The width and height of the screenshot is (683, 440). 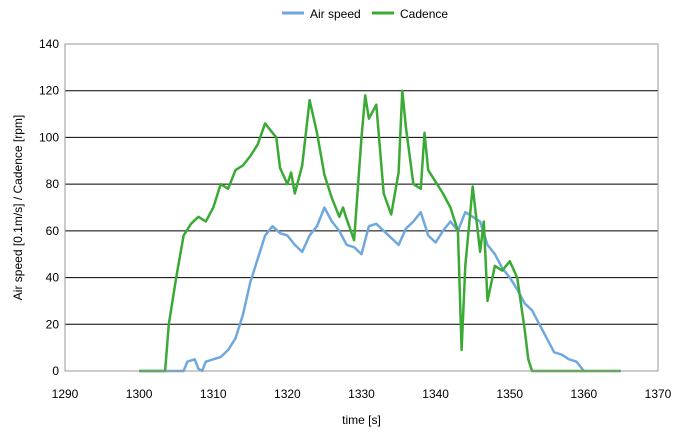 I want to click on y-tick-label: 40, so click(x=53, y=278).